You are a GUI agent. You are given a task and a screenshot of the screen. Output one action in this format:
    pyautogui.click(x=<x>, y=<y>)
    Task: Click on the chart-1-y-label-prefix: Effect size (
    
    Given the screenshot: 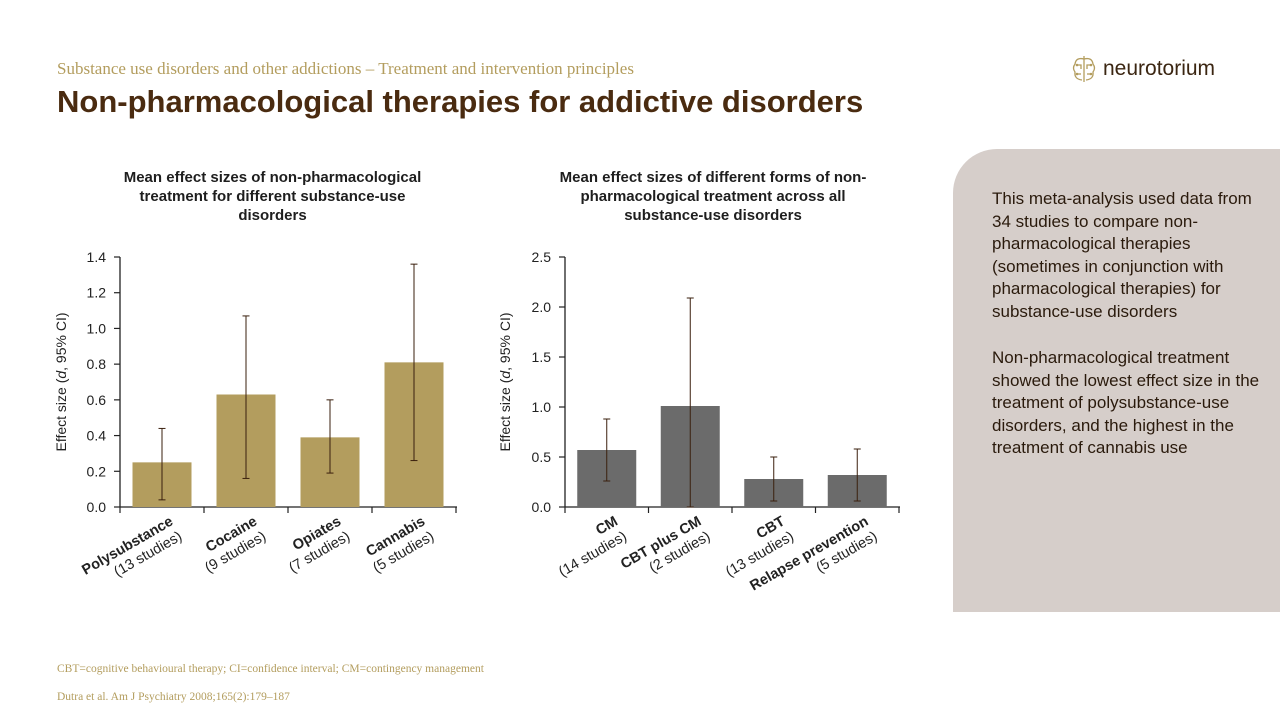 What is the action you would take?
    pyautogui.click(x=61, y=414)
    